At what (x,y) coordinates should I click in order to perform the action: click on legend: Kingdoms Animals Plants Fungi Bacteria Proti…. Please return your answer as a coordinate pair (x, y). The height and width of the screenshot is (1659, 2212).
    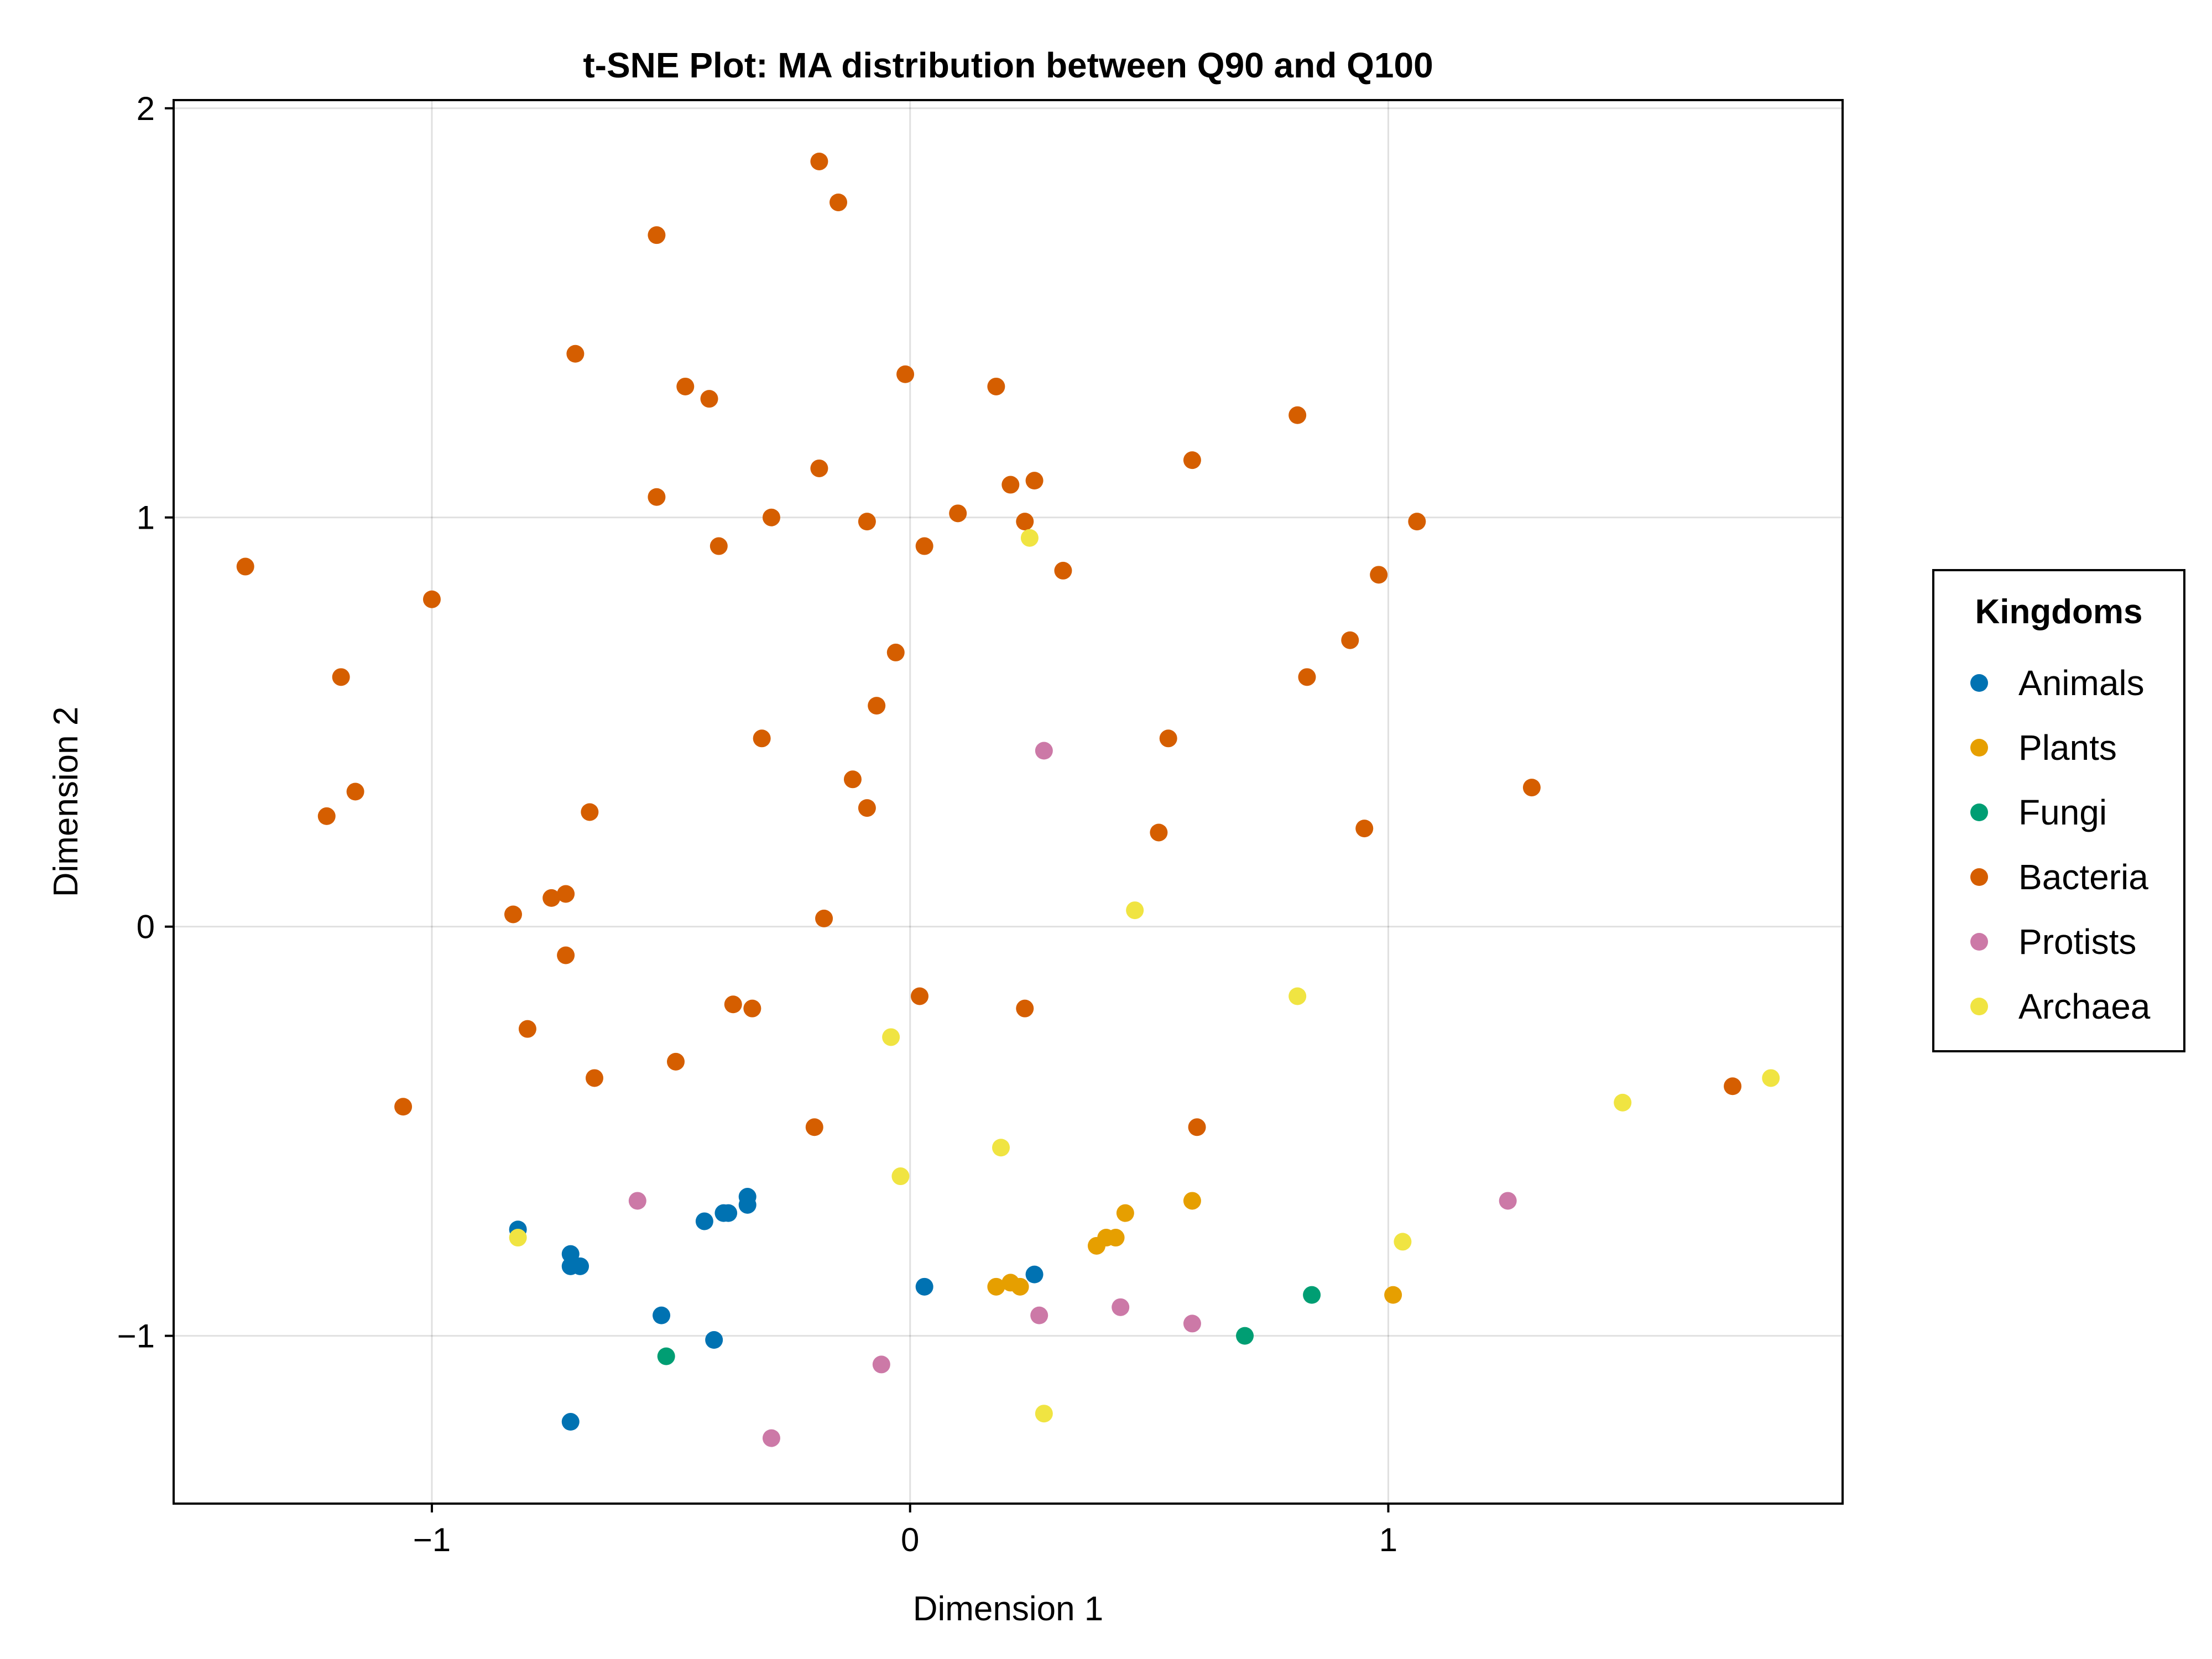
    Looking at the image, I should click on (2059, 810).